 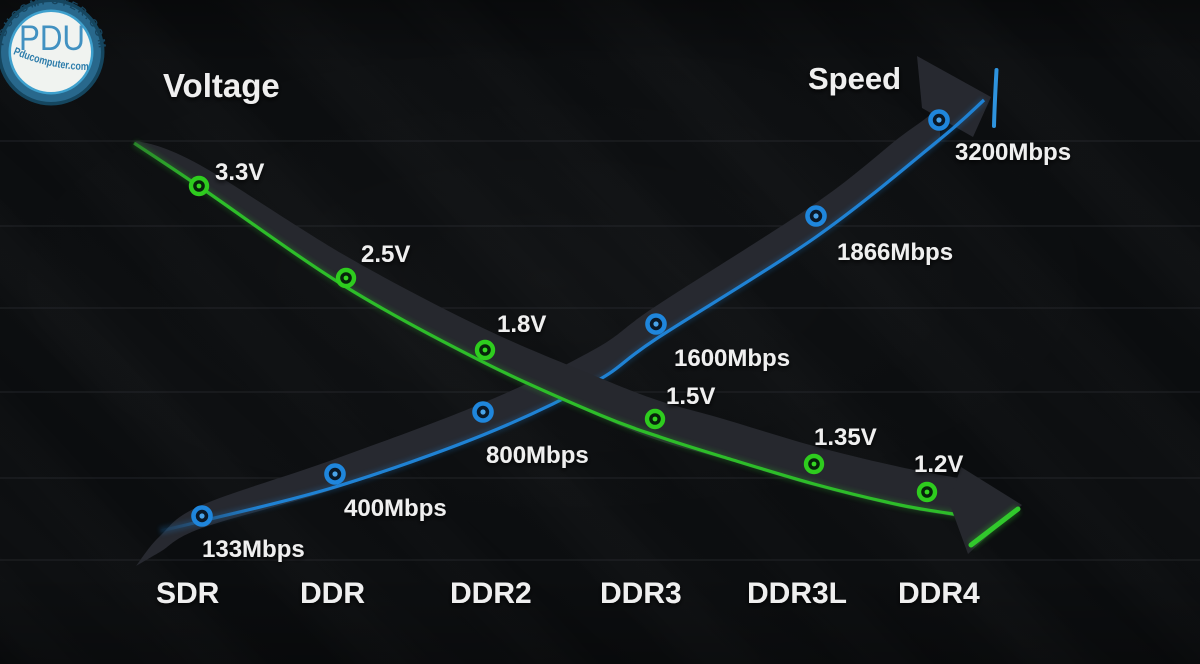 What do you see at coordinates (938, 464) in the screenshot?
I see `svg-text: 1.2V` at bounding box center [938, 464].